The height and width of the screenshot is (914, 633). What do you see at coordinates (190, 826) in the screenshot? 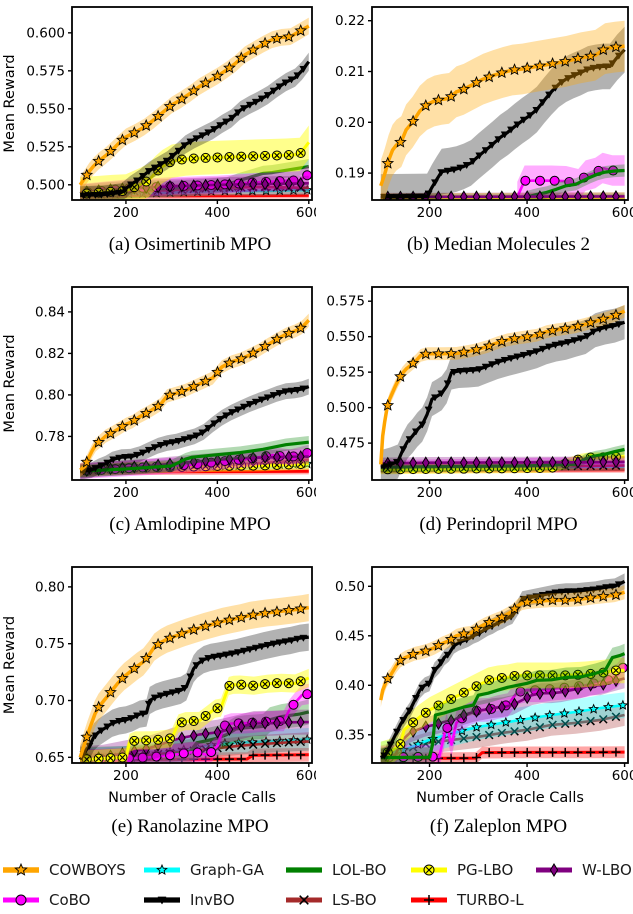
I see `subplot-e-caption: (e) Ranolazine MPO` at bounding box center [190, 826].